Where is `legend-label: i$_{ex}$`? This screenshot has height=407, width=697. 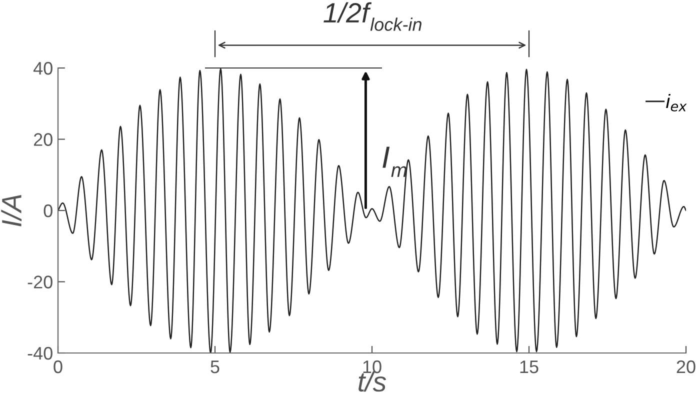
legend-label: i$_{ex}$ is located at coordinates (676, 103).